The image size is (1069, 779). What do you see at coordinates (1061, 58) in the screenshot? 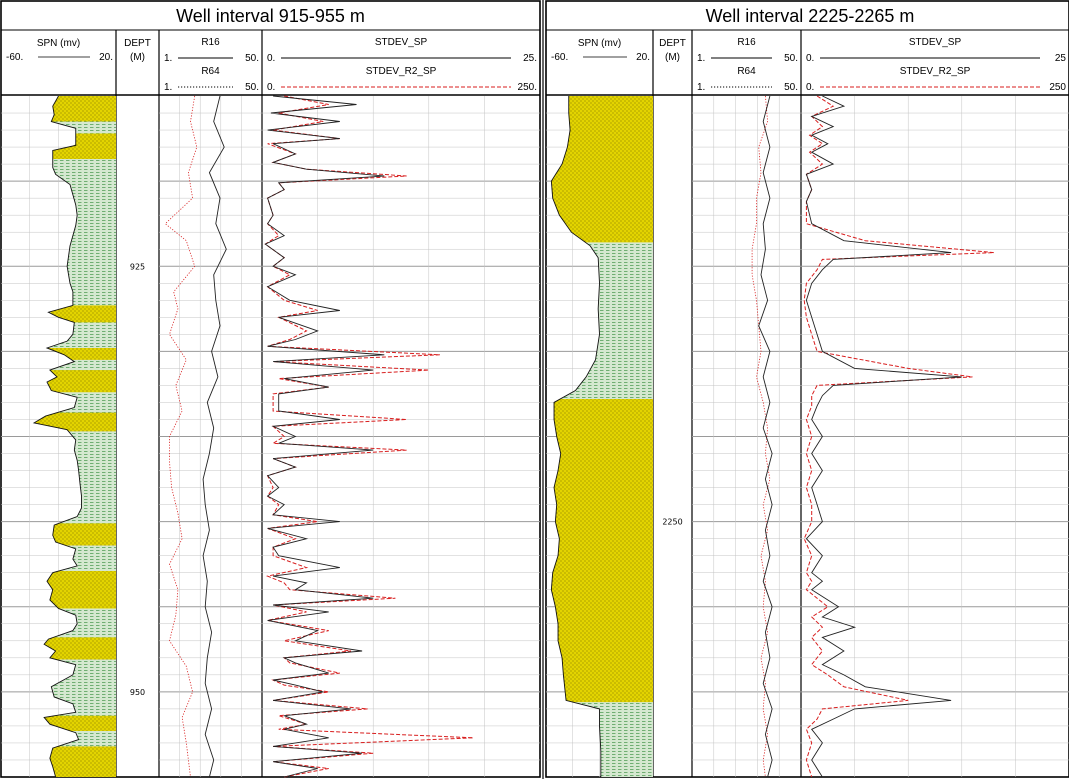
I see `stdev-sp-scale-max: 25` at bounding box center [1061, 58].